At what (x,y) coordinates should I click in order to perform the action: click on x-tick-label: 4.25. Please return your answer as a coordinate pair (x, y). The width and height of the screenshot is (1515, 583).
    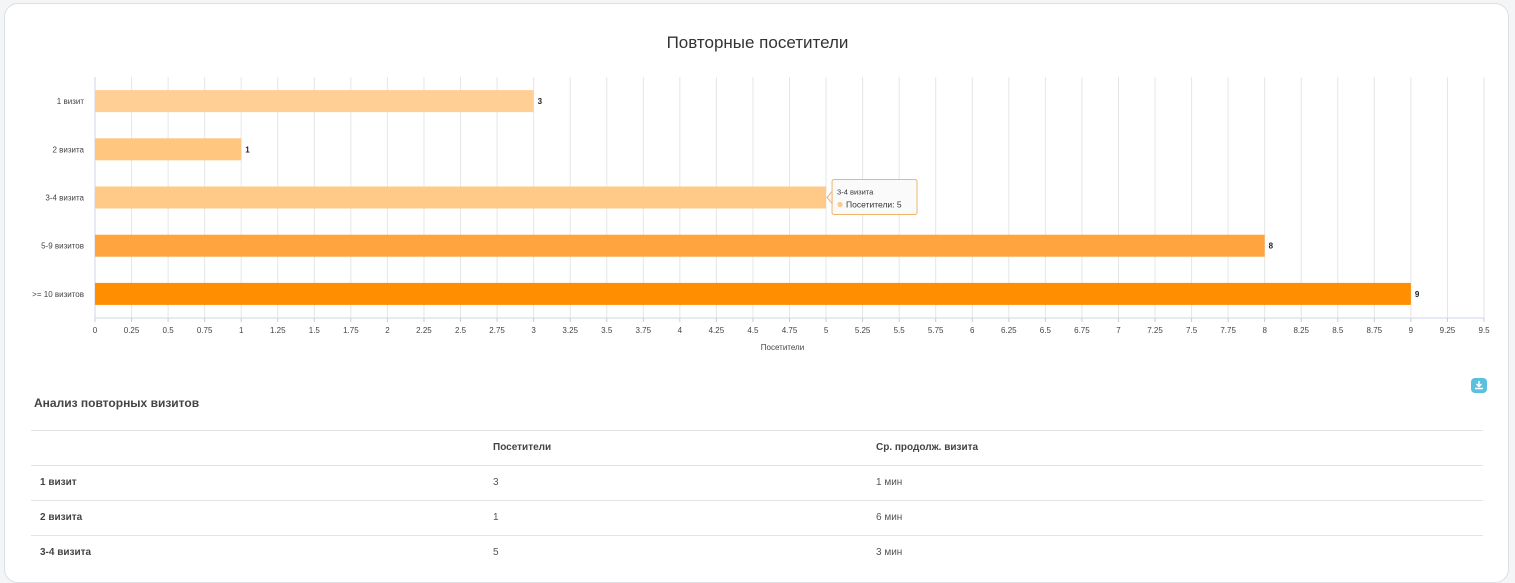
    Looking at the image, I should click on (717, 330).